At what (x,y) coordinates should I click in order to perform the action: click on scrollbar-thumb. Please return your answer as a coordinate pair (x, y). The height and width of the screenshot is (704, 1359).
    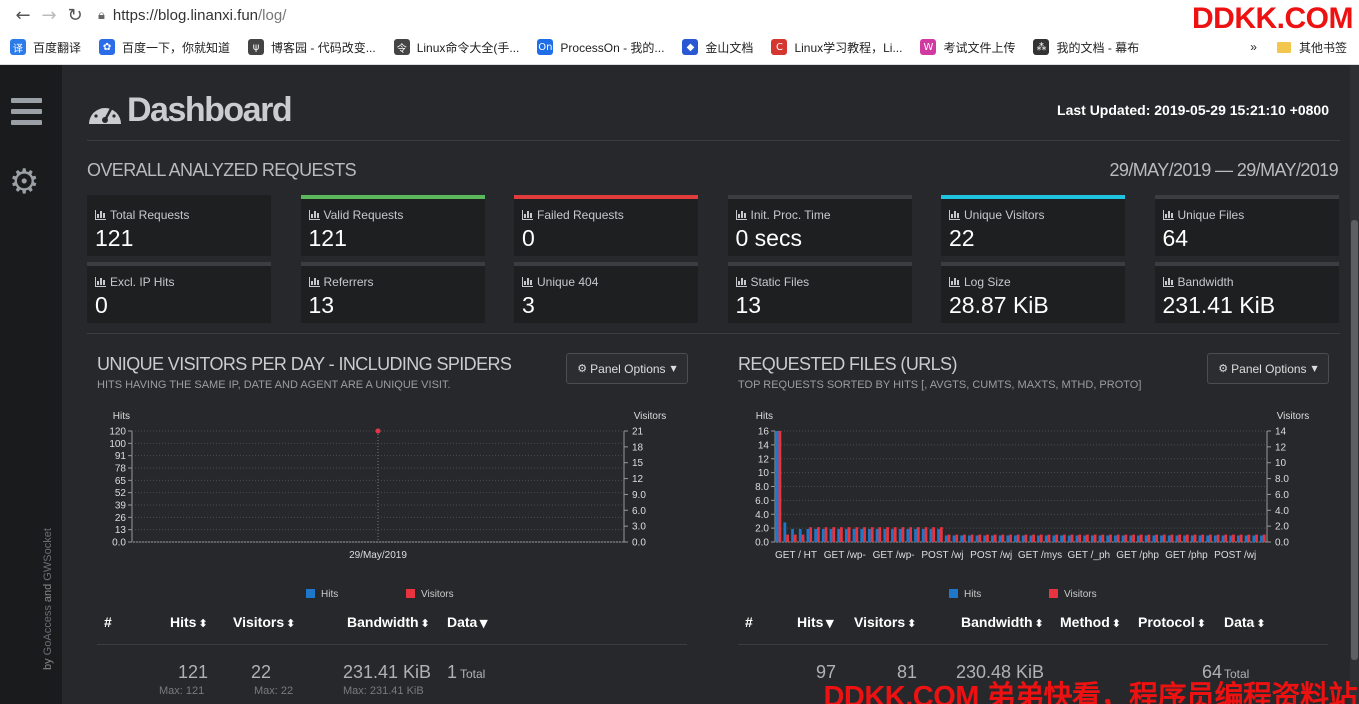
    Looking at the image, I should click on (1354, 440).